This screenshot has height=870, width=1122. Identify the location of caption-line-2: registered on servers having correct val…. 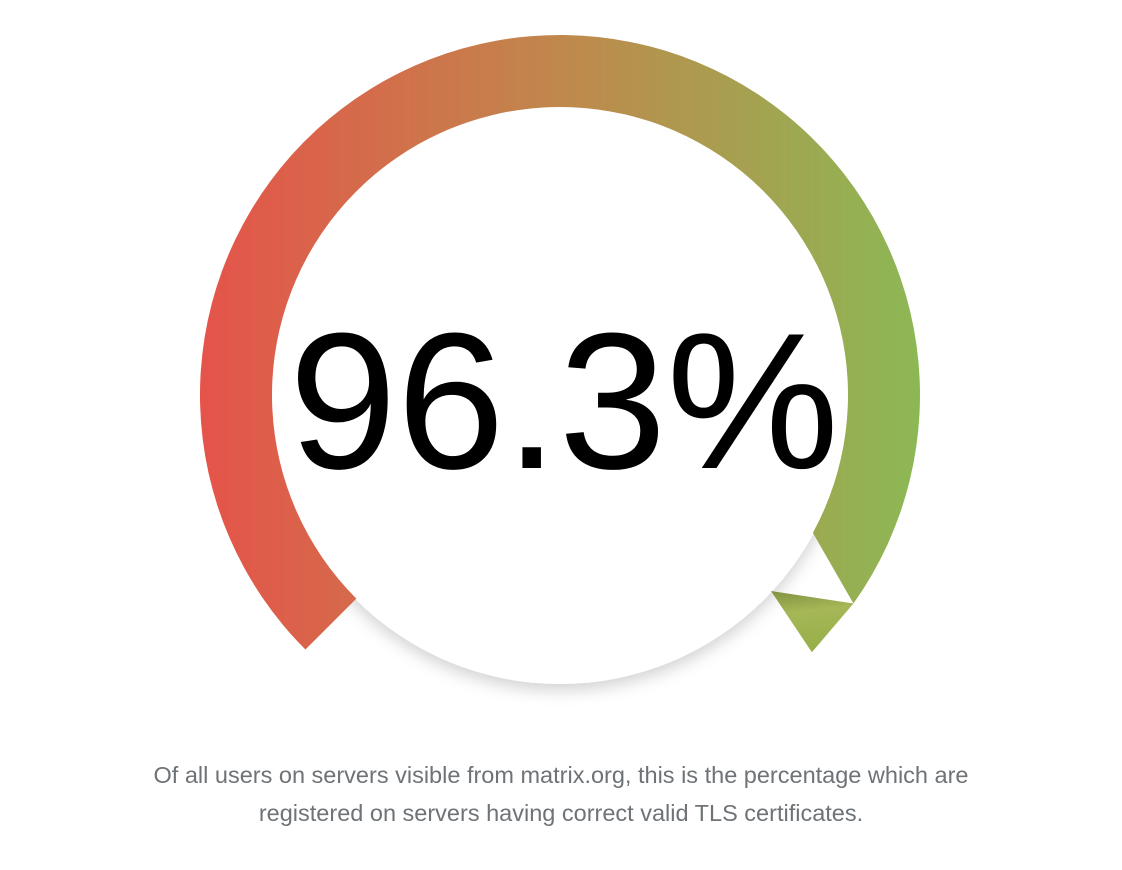
(561, 813).